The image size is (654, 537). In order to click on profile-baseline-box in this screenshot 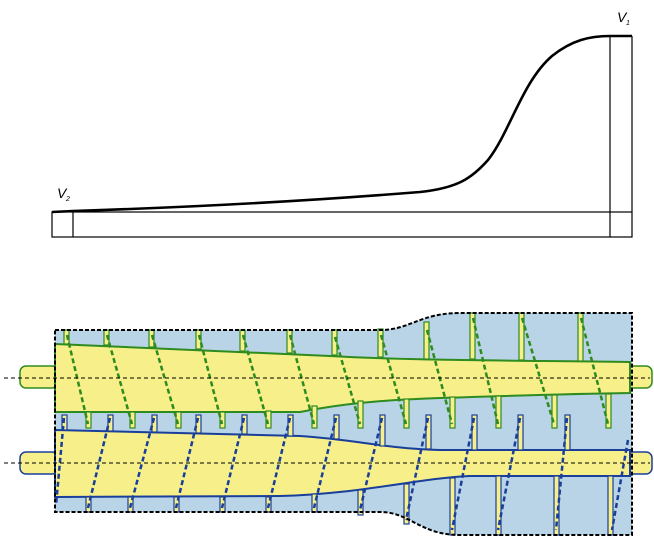, I will do `click(342, 224)`.